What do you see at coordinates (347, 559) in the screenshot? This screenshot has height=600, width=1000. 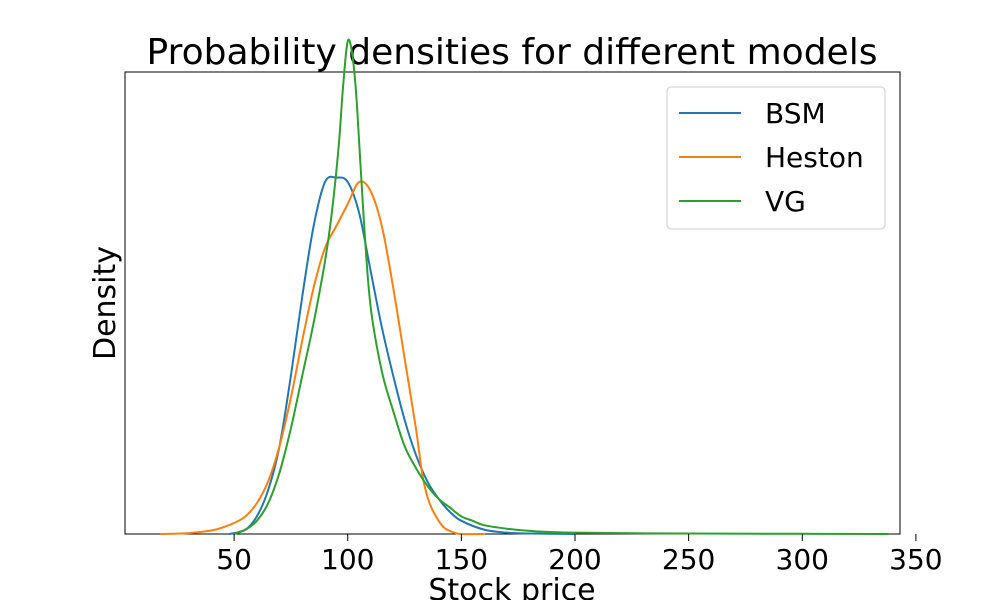 I see `x-tick-label: 100` at bounding box center [347, 559].